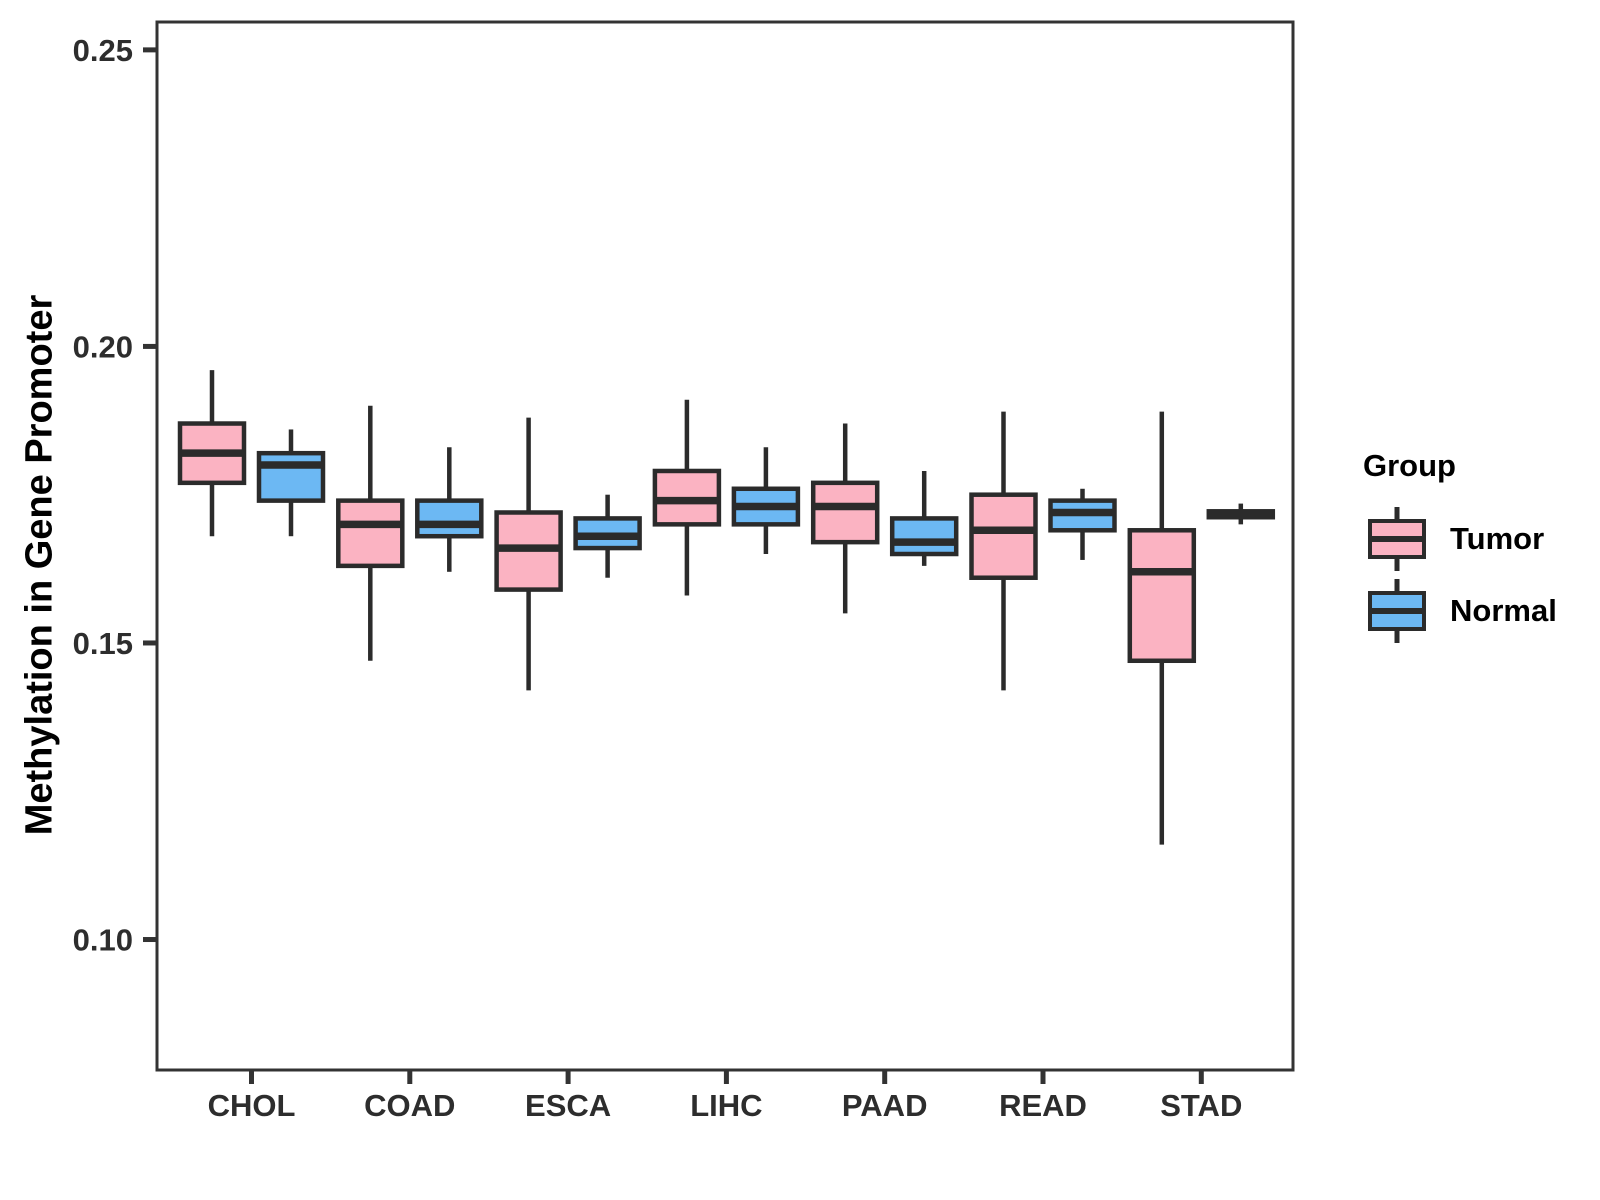 Image resolution: width=1600 pixels, height=1200 pixels. Describe the element at coordinates (924, 536) in the screenshot. I see `box-paad-normal` at that location.